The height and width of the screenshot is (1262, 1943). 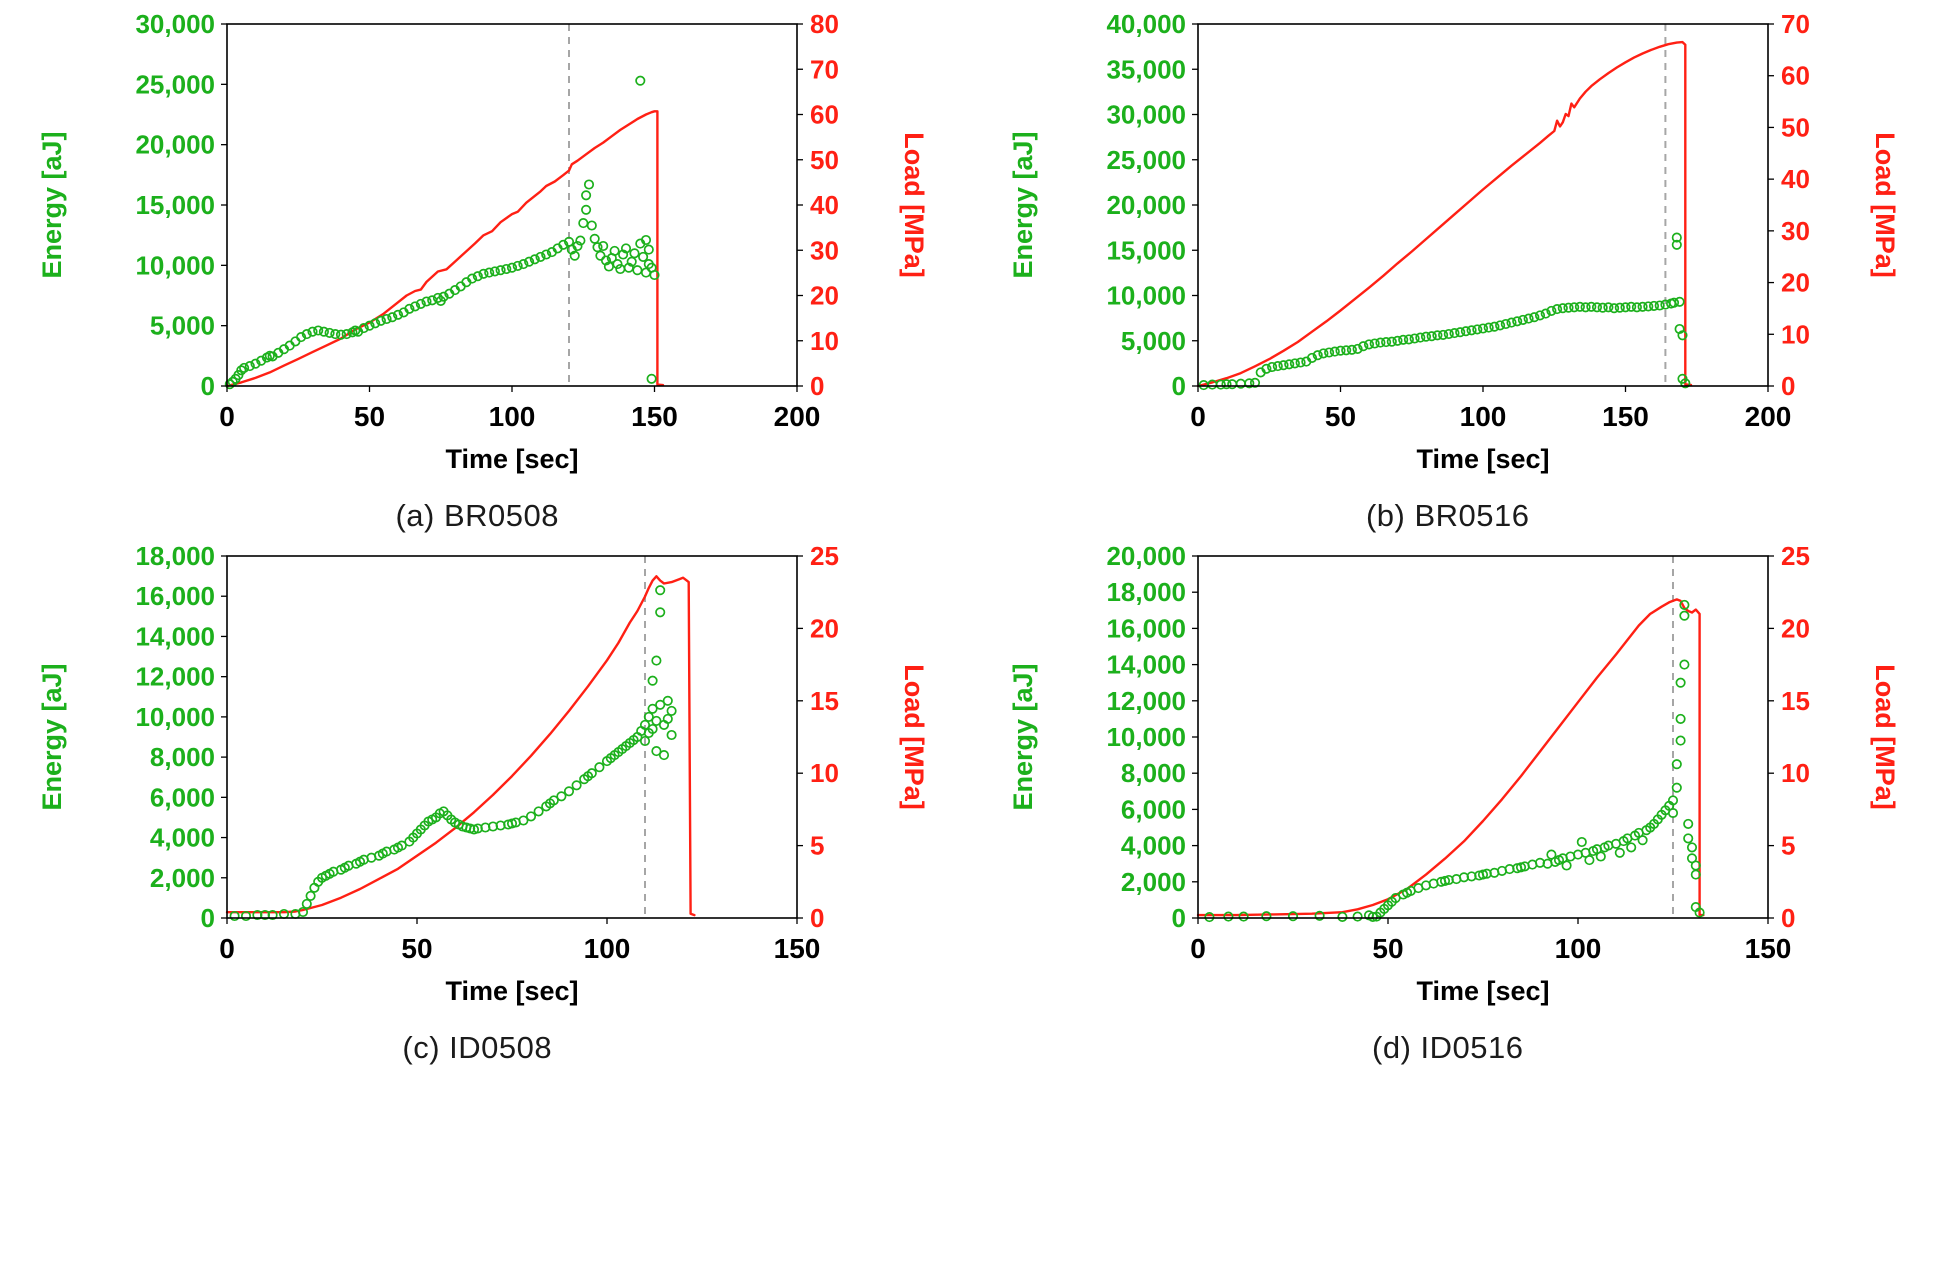 I want to click on svg-text: 70, so click(x=824, y=69).